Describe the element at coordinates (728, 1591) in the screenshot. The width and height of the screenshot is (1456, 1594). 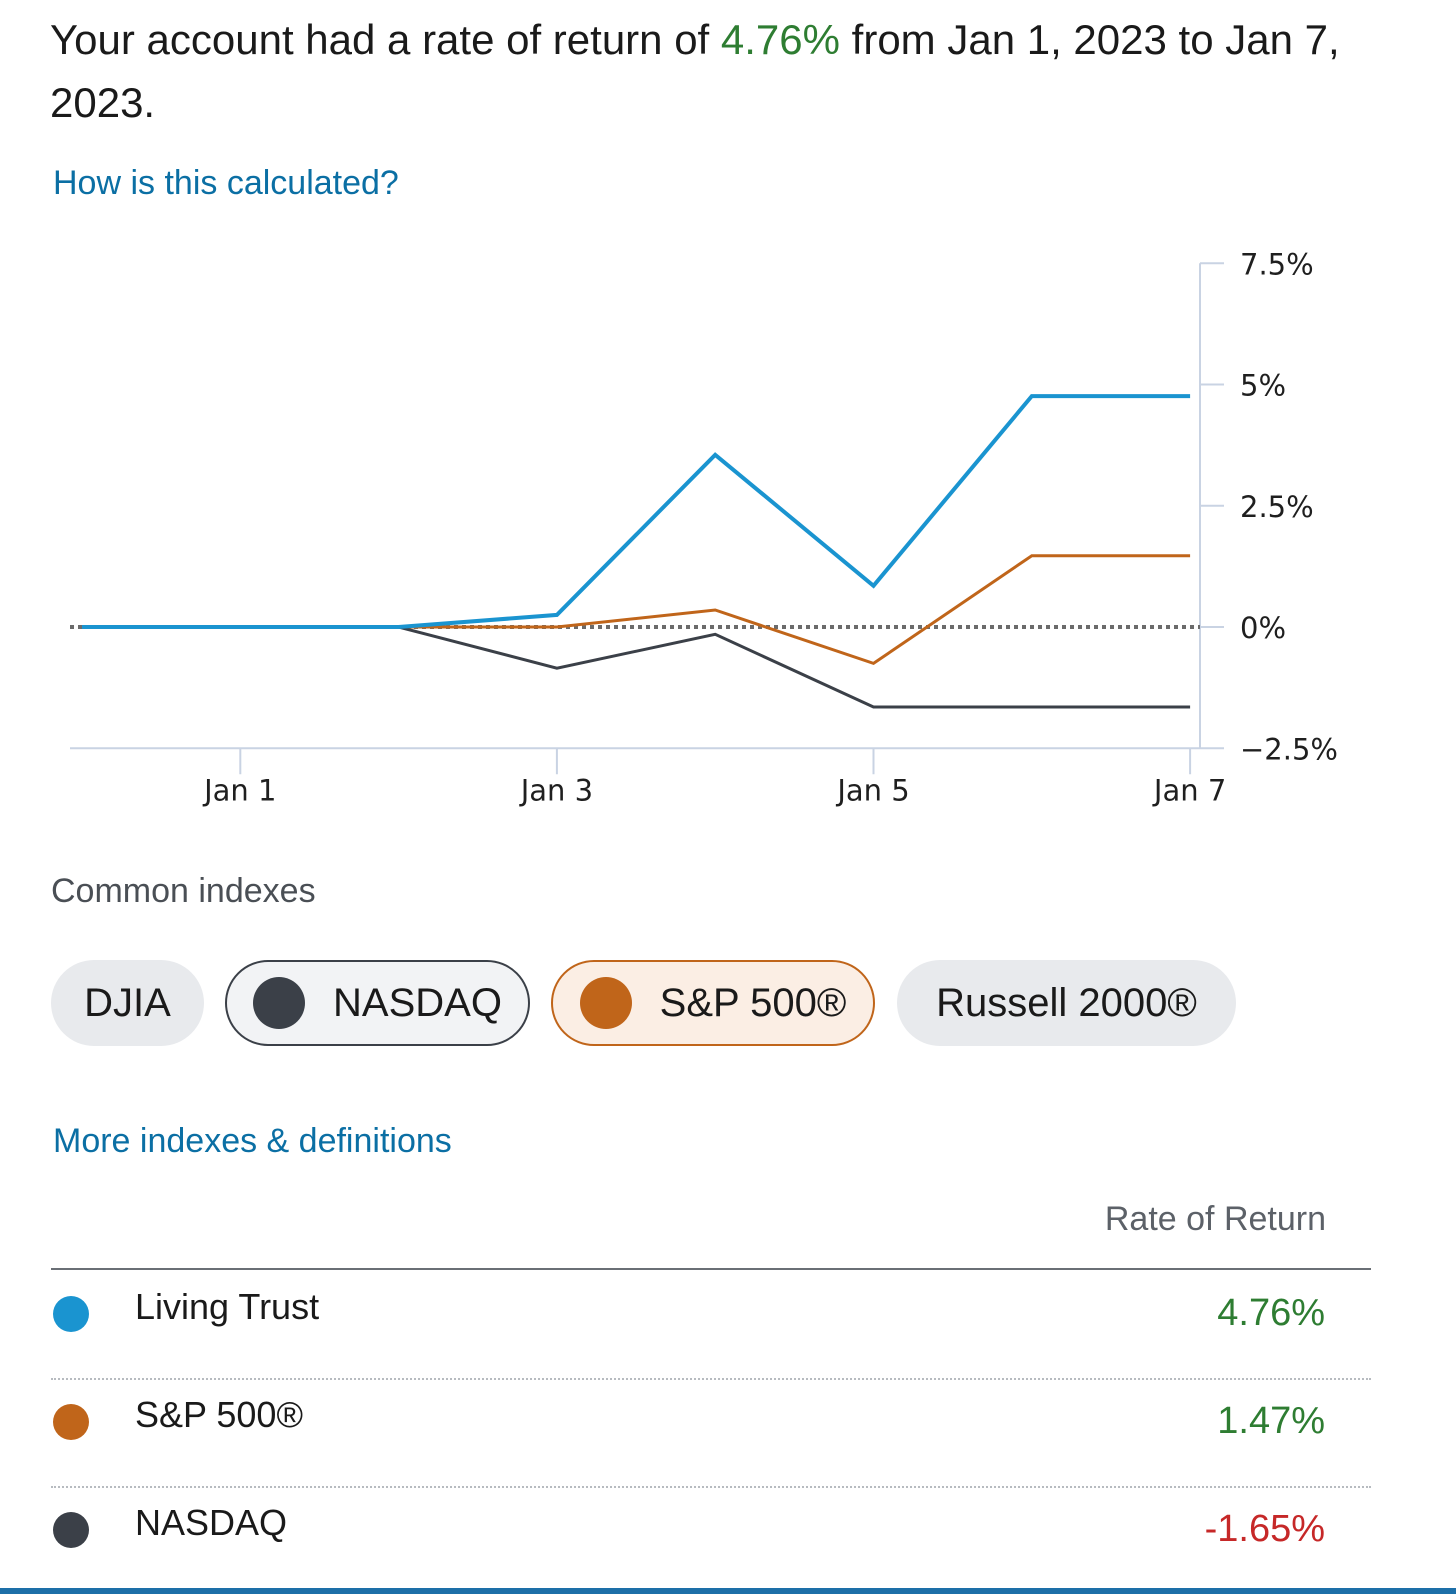
I see `bottom-accent-bar` at that location.